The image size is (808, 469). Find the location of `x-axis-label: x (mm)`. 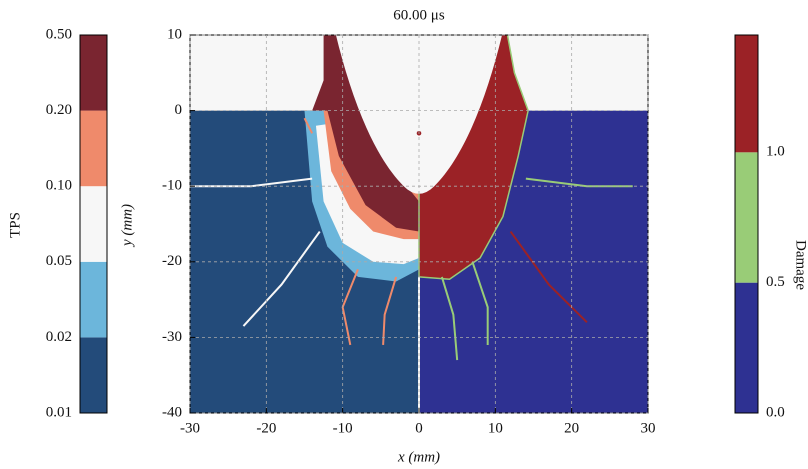

x-axis-label: x (mm) is located at coordinates (418, 457).